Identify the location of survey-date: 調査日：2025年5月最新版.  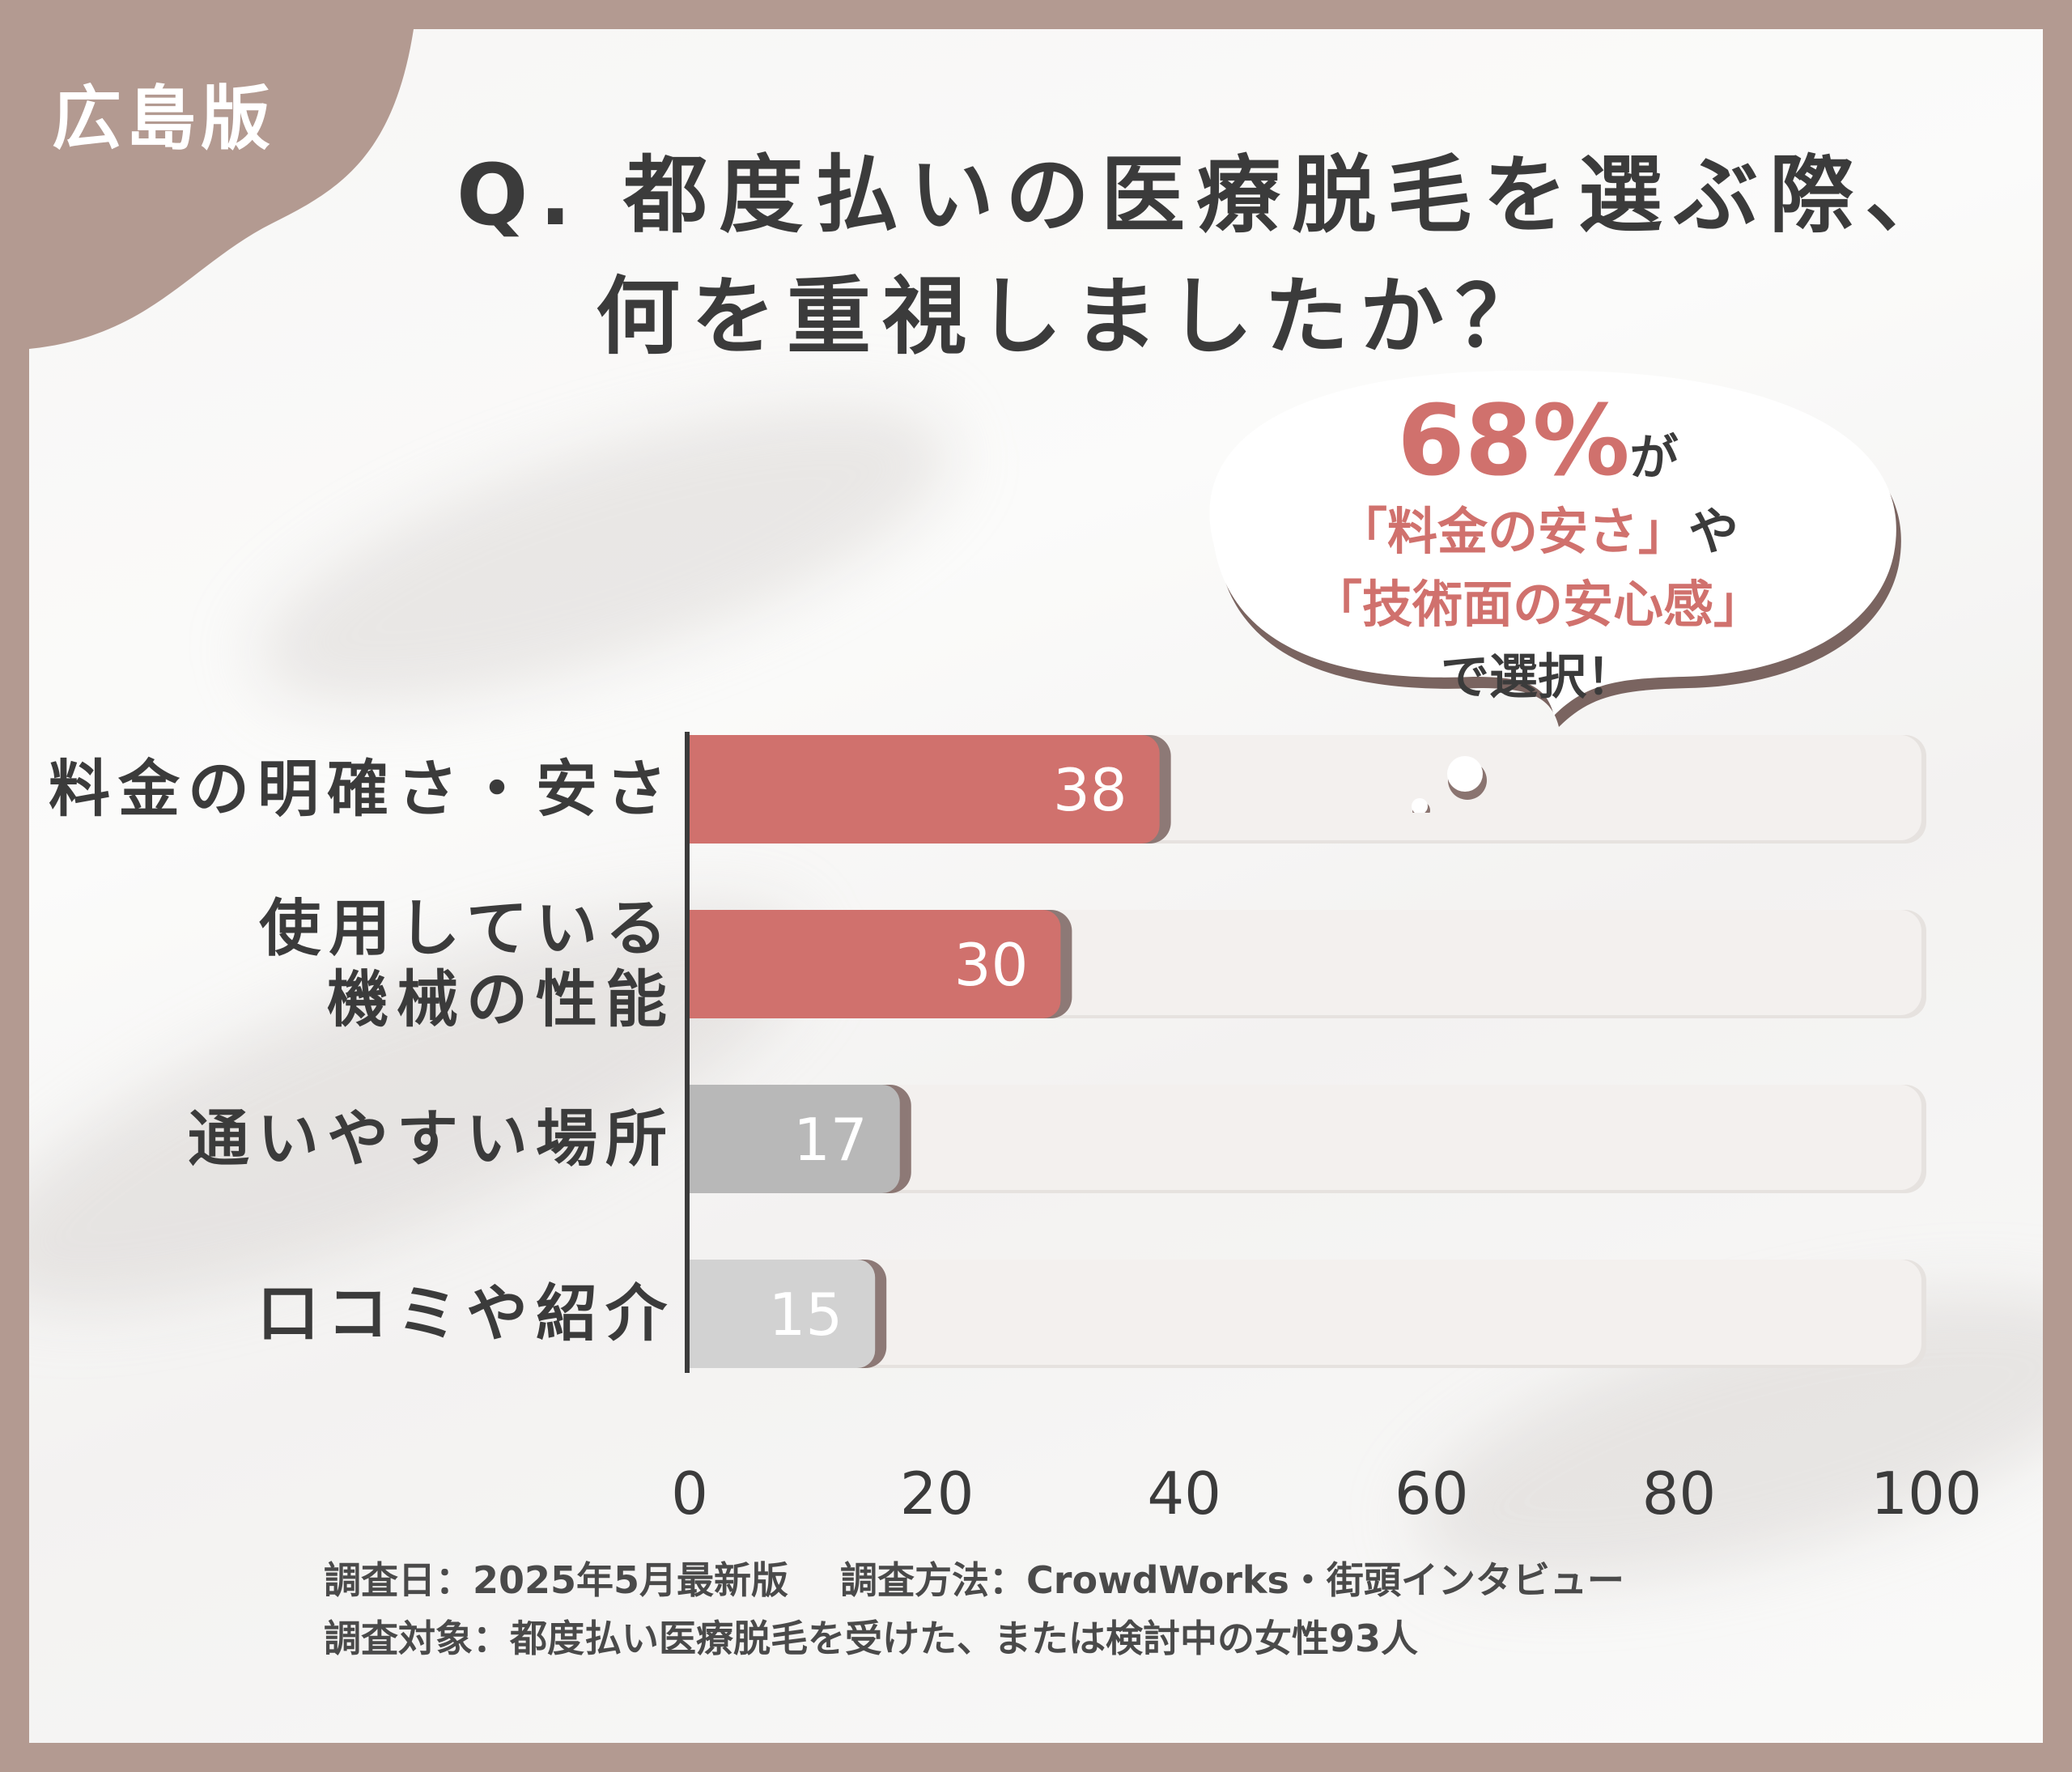
(556, 1580).